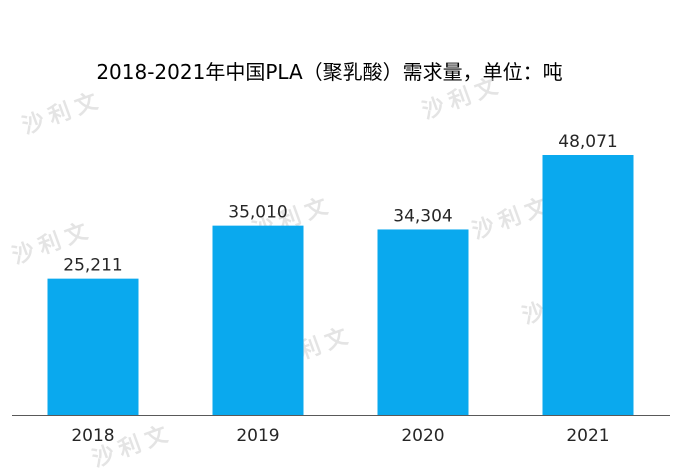  I want to click on x-tick-label-2021: 2021, so click(587, 436).